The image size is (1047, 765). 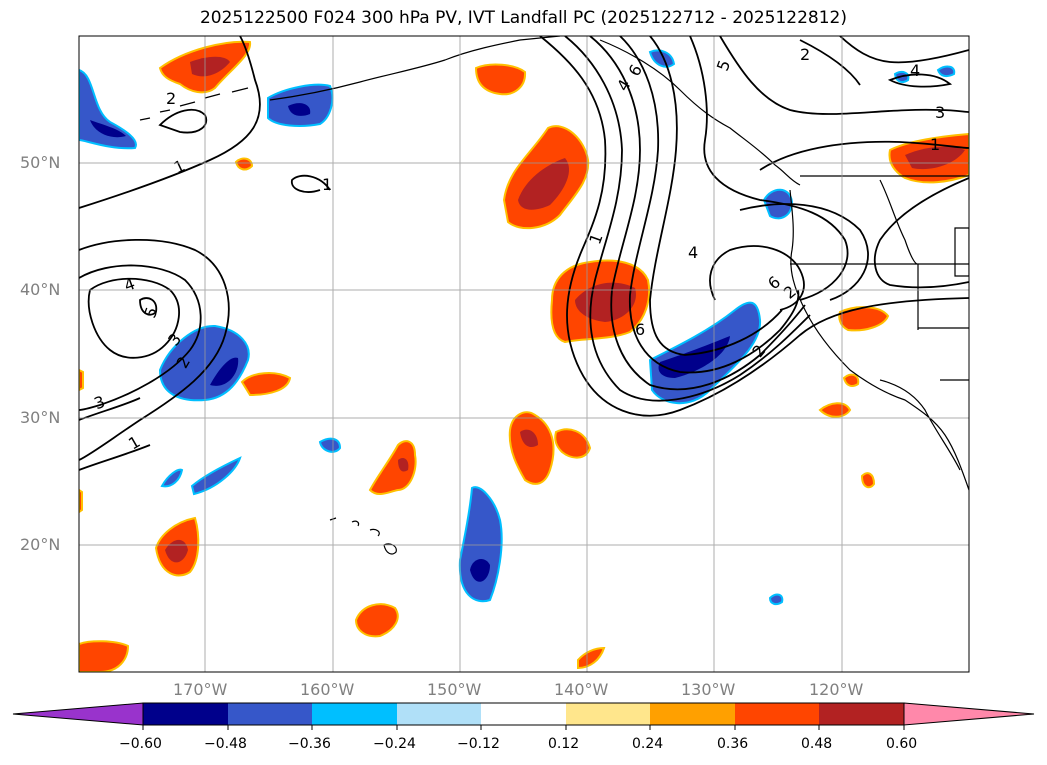 I want to click on colorbar-tick-label: 0.24, so click(x=648, y=744).